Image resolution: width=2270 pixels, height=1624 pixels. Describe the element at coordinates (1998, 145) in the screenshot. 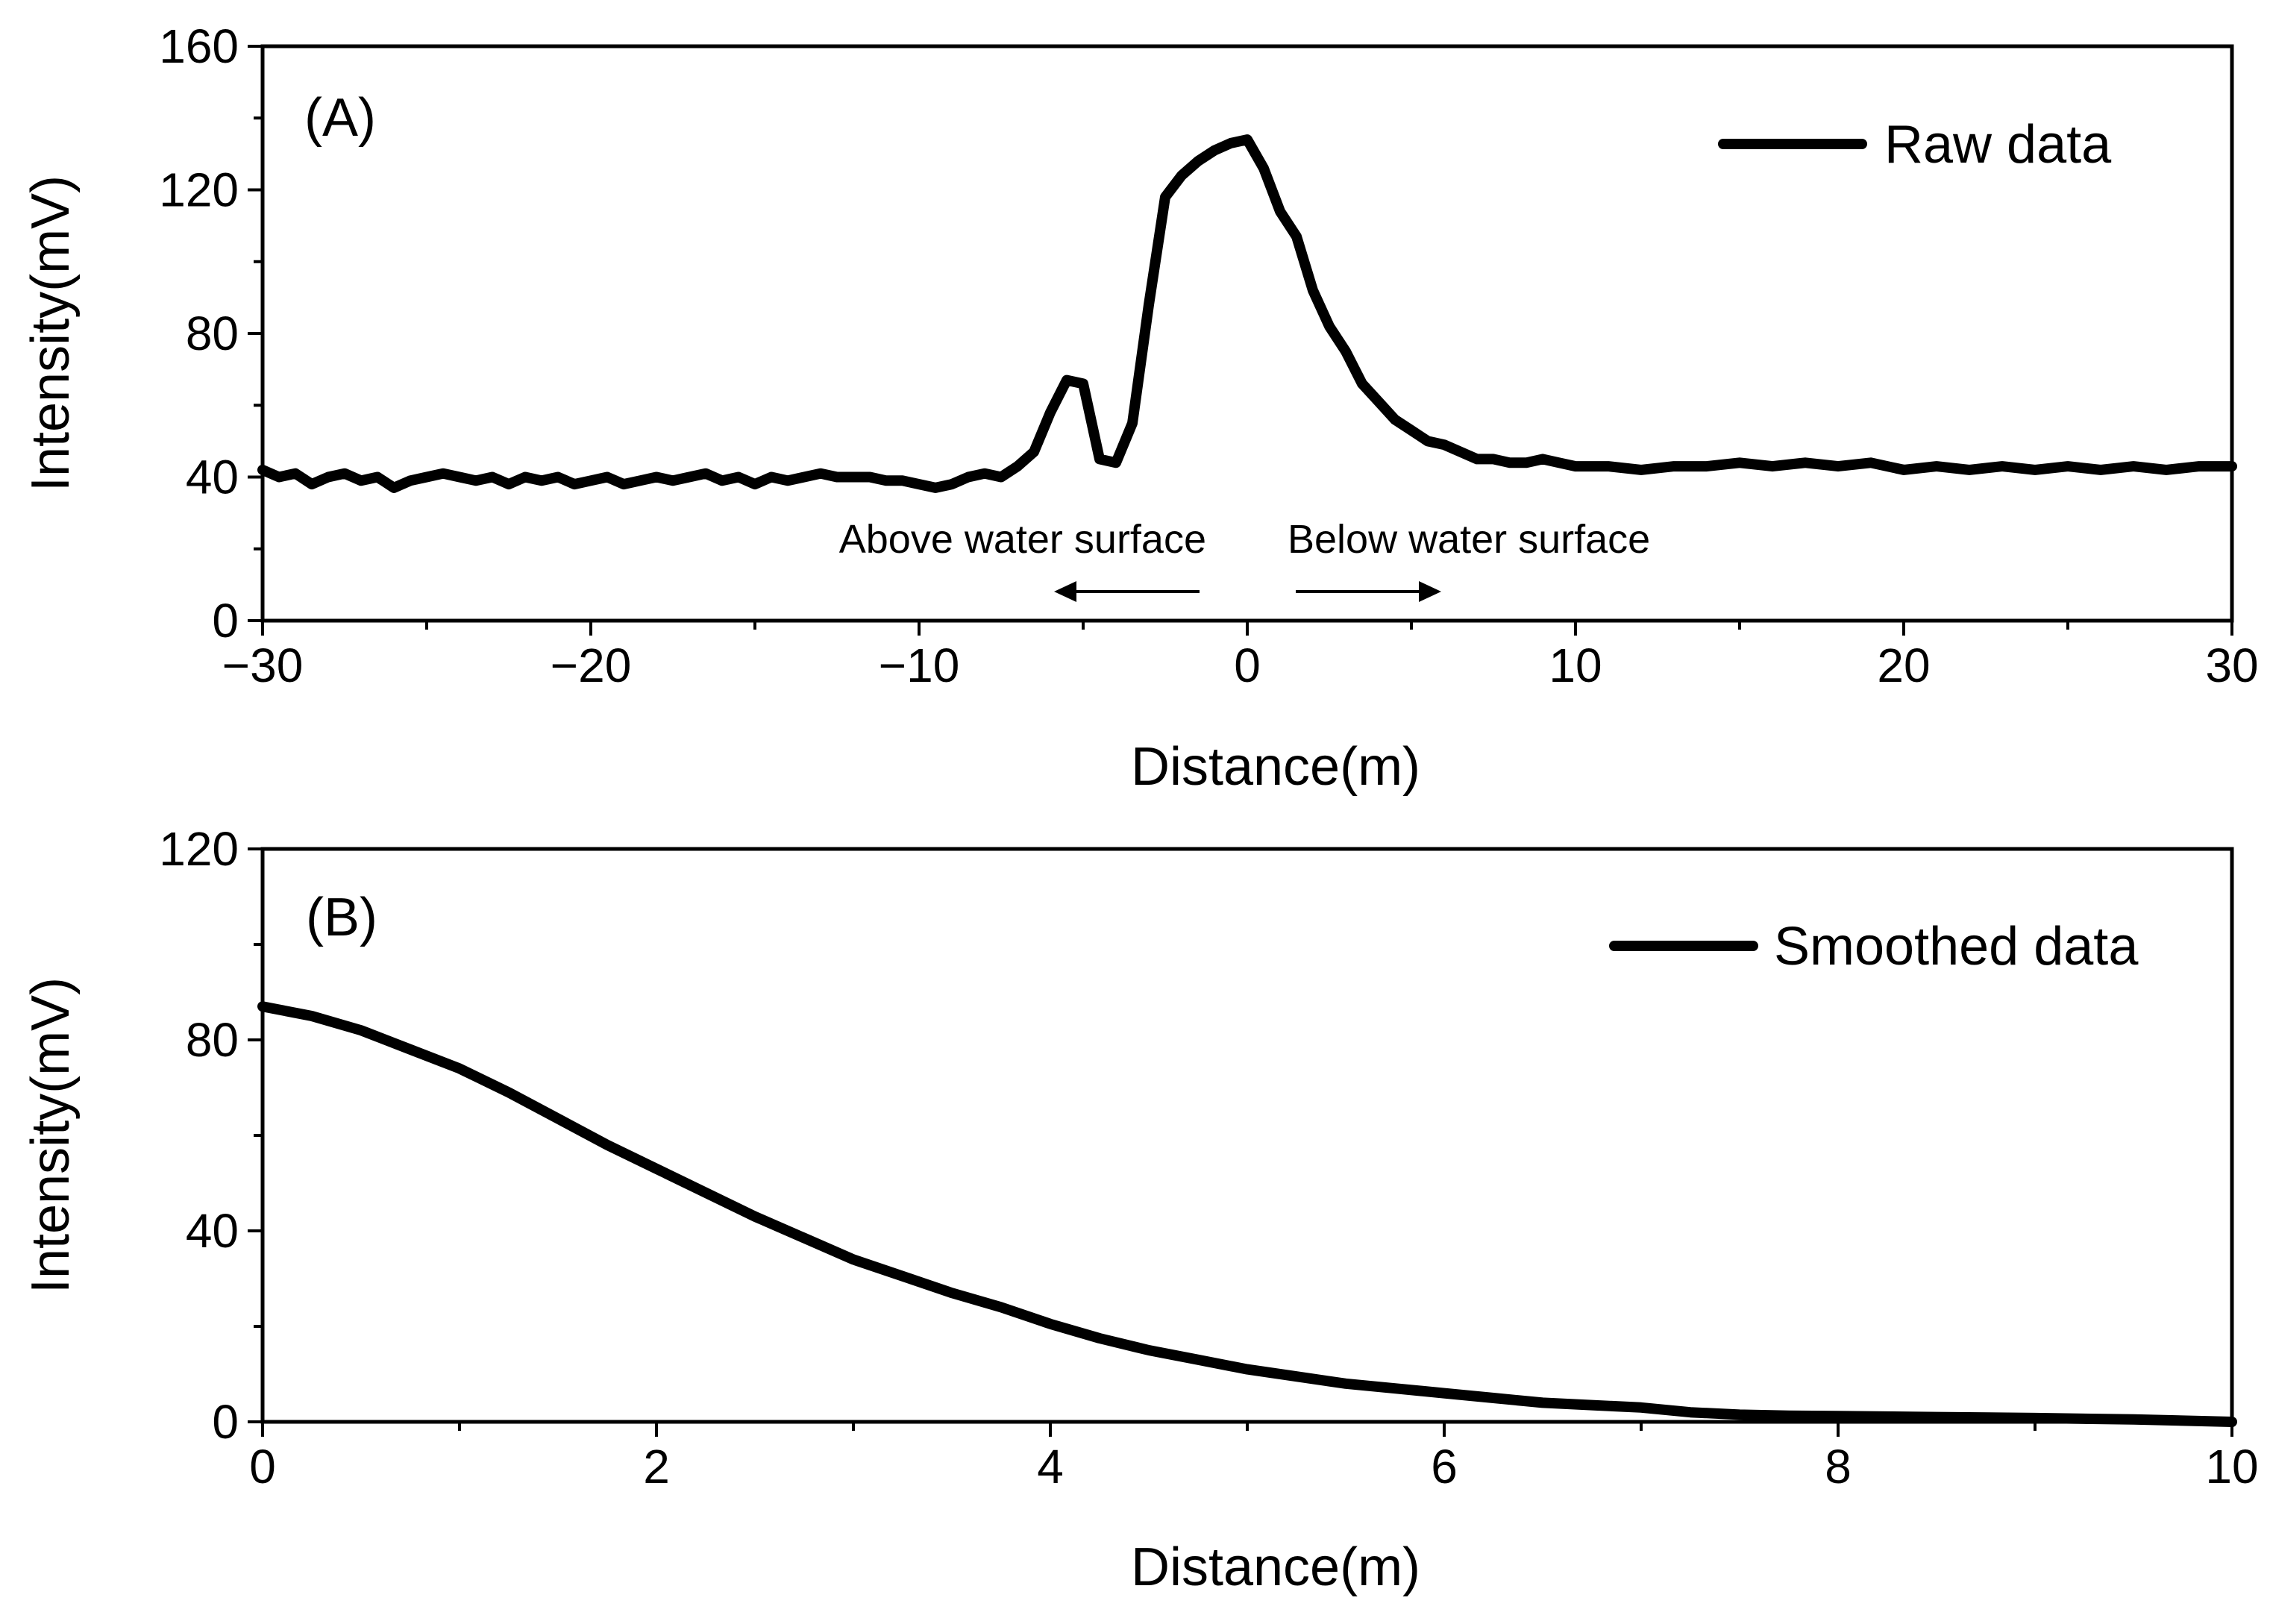

I see `panel-a-legend-label: Raw data` at that location.